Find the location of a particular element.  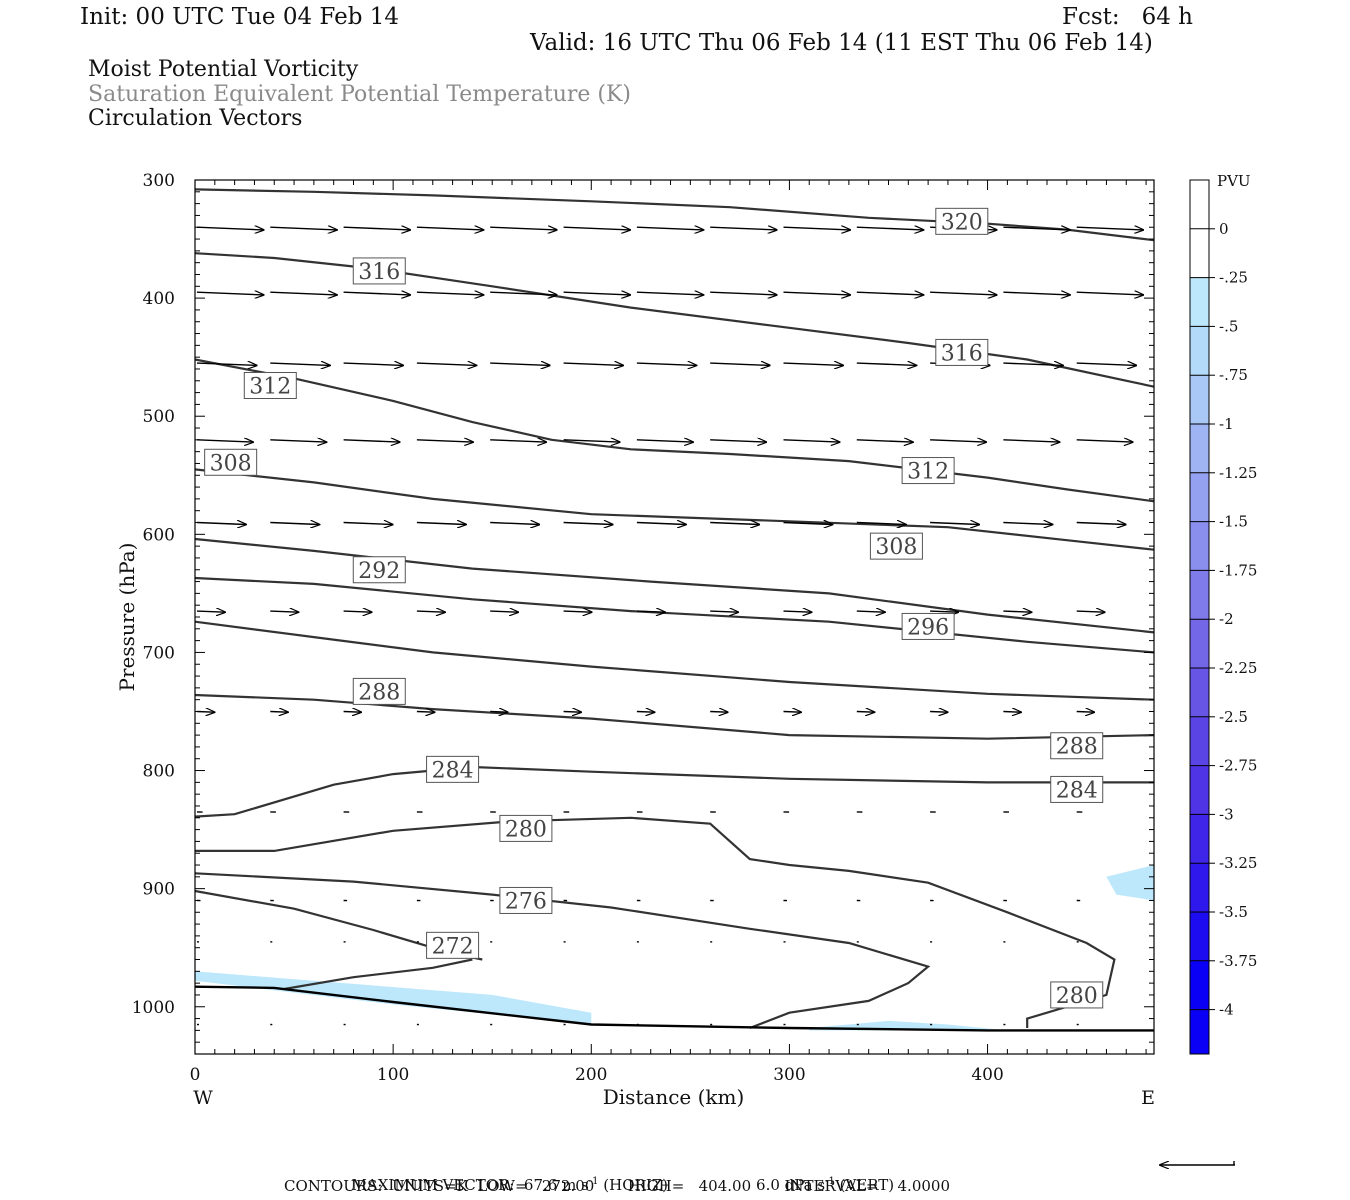

x-axis-title: Distance (km) is located at coordinates (674, 1097).